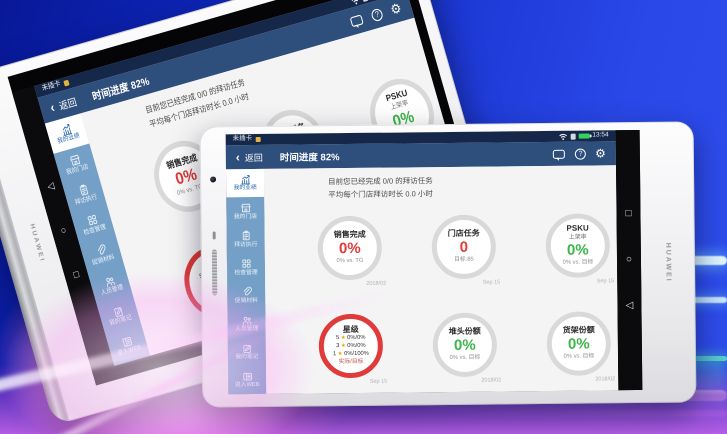 This screenshot has width=727, height=434. I want to click on gauge-psku: PSKU 上架率 0% 0% vs. 目标 Sep 15, so click(579, 248).